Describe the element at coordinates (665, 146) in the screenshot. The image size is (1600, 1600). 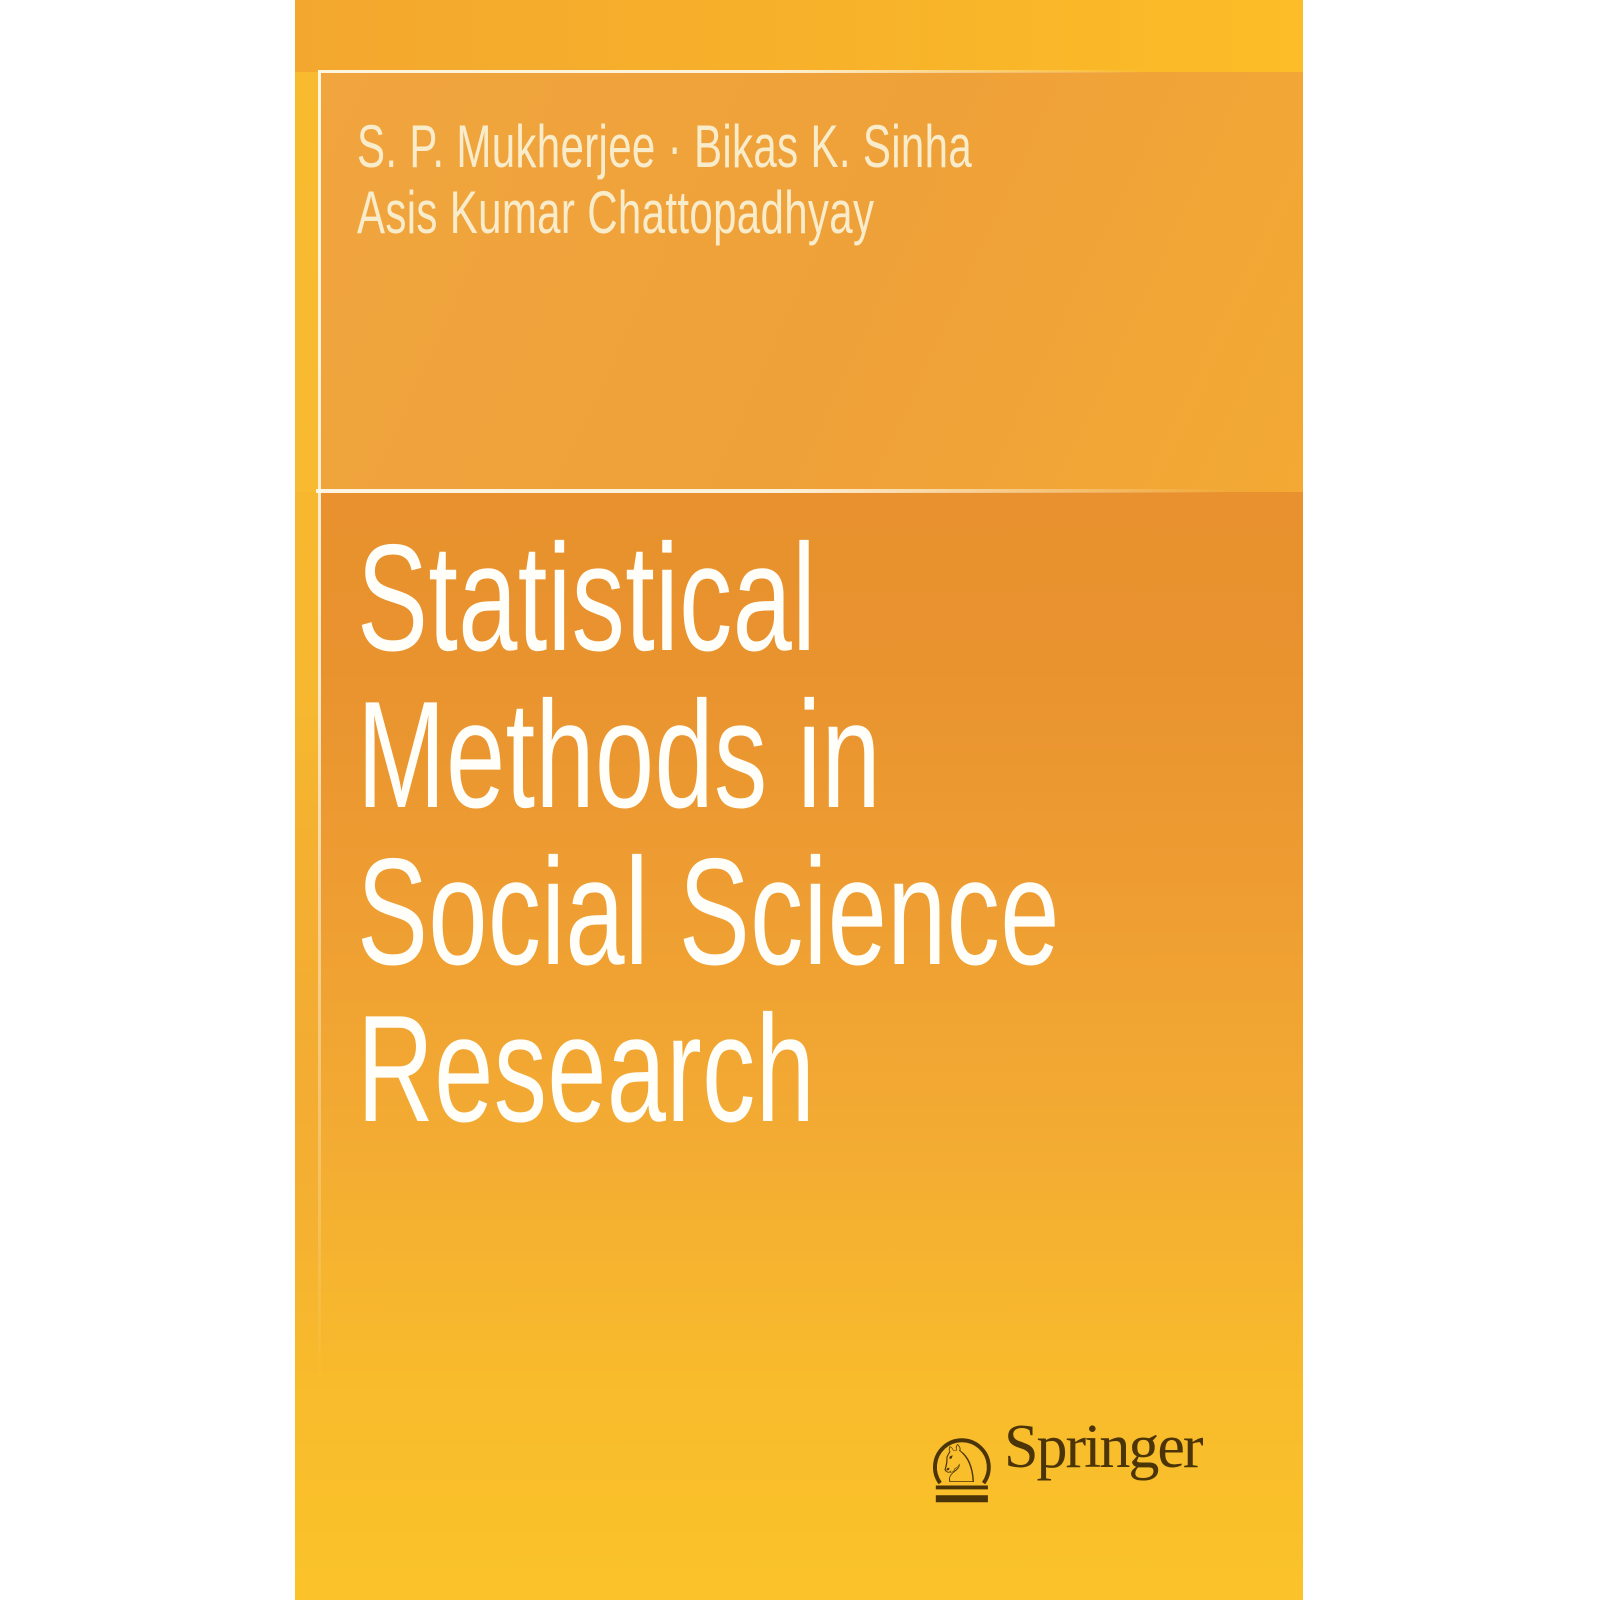
I see `author-line-1: S. P. Mukherjee · Bikas K. Sinha` at that location.